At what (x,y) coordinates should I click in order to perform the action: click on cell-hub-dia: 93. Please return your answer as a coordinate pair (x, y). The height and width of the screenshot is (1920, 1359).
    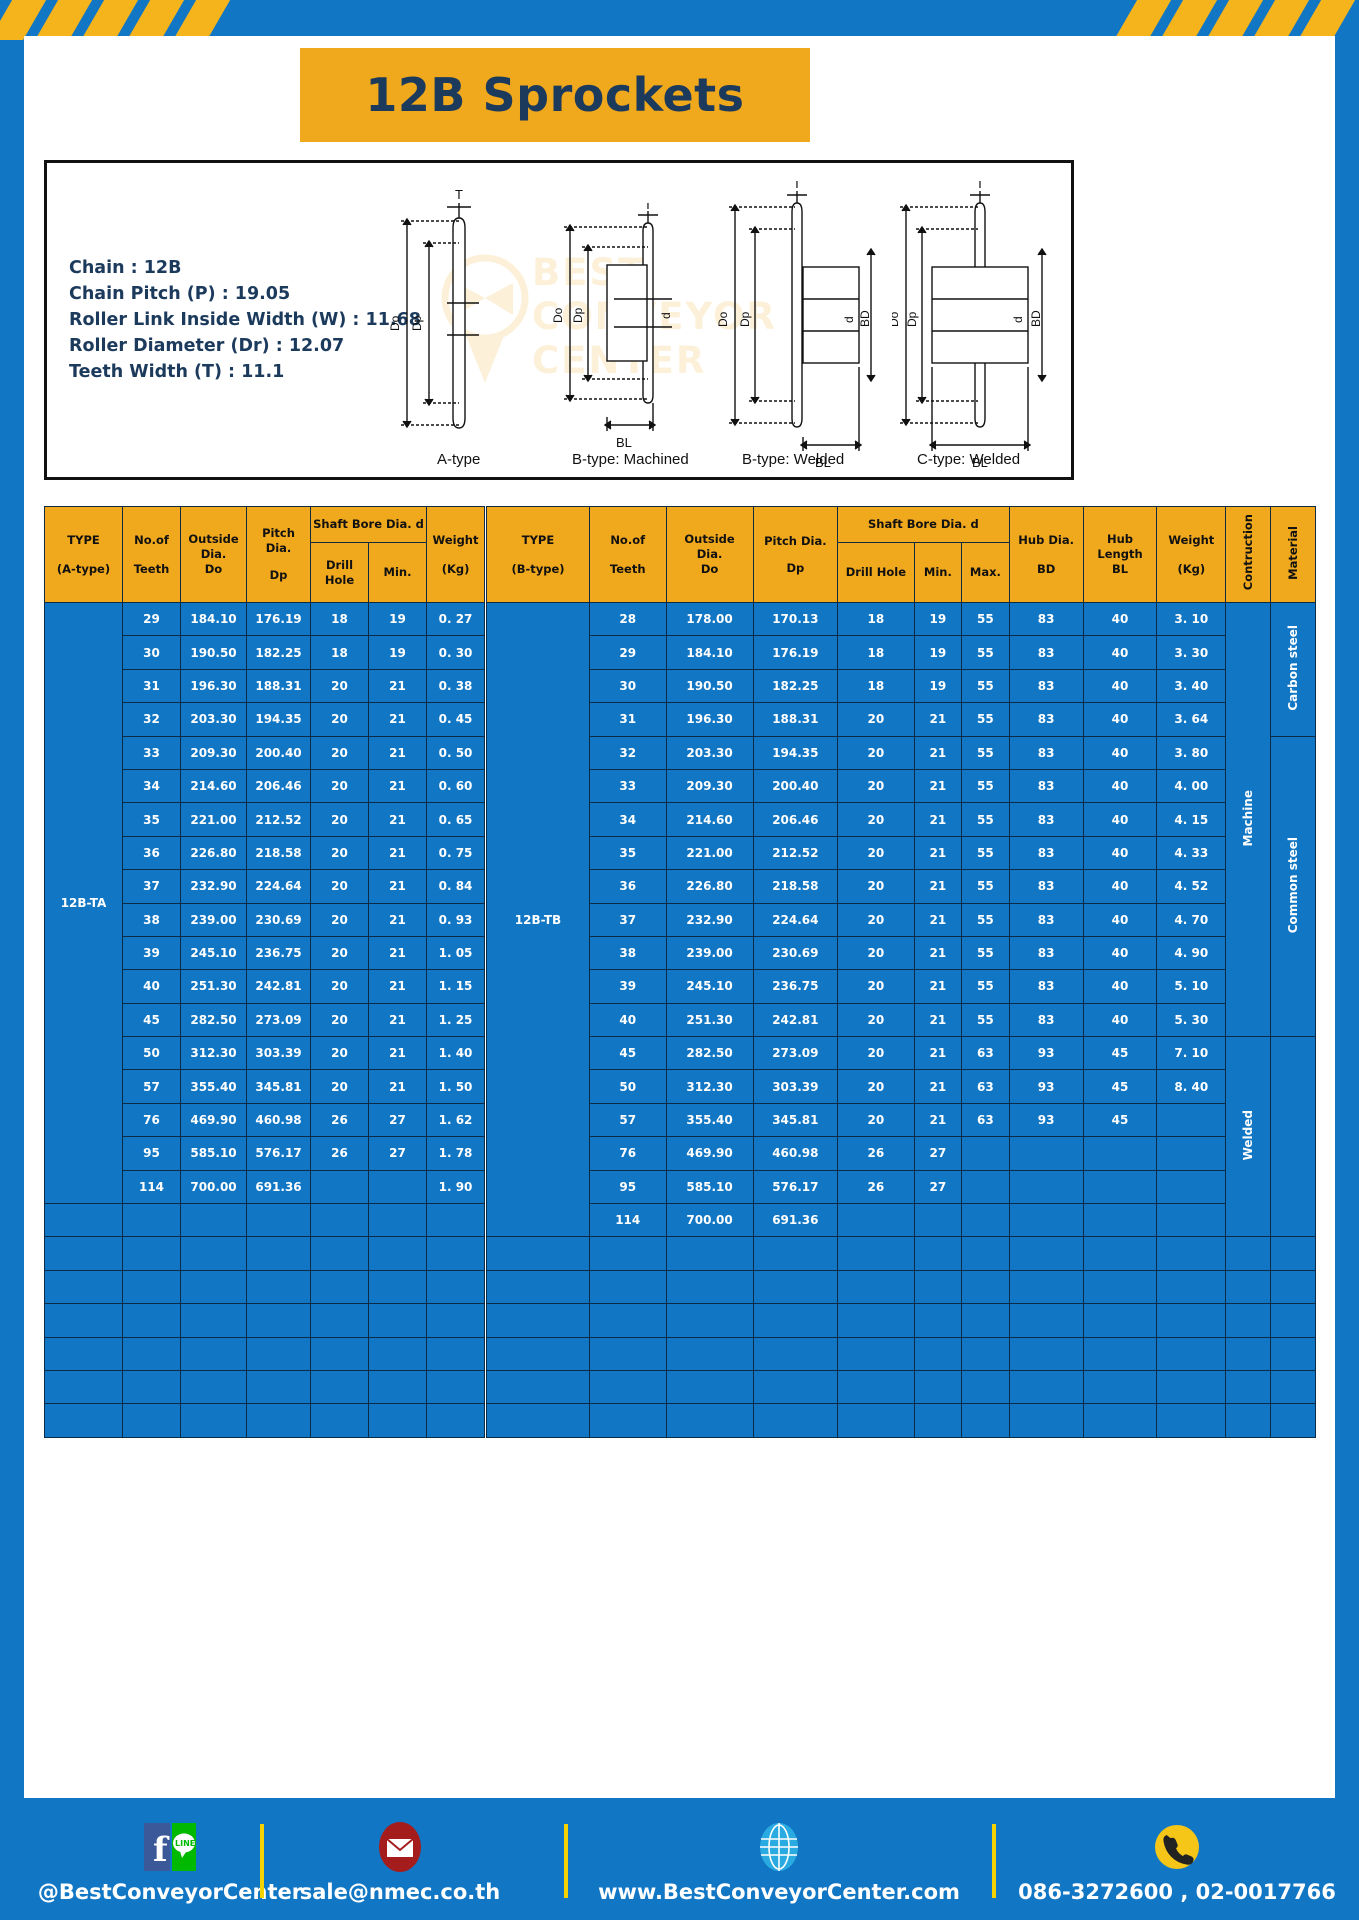
    Looking at the image, I should click on (1046, 1120).